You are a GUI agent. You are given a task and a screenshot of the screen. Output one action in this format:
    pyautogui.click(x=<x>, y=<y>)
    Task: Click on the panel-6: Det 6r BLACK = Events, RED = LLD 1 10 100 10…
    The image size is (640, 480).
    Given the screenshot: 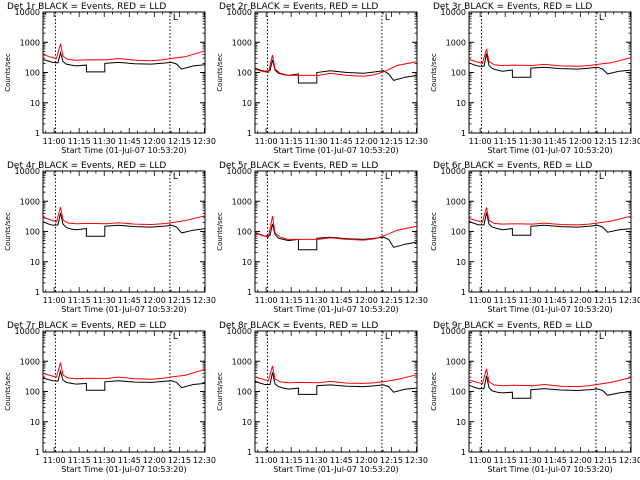 What is the action you would take?
    pyautogui.click(x=535, y=237)
    